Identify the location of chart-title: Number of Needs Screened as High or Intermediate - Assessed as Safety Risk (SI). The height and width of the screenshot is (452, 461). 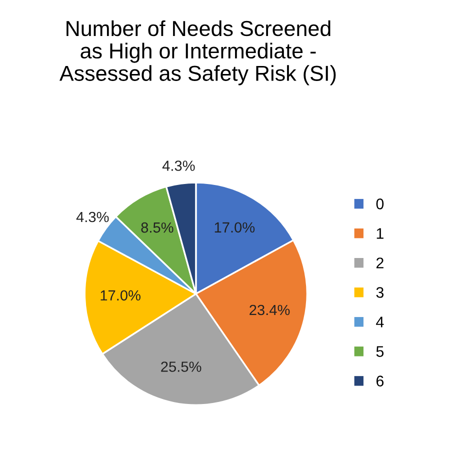
(198, 53).